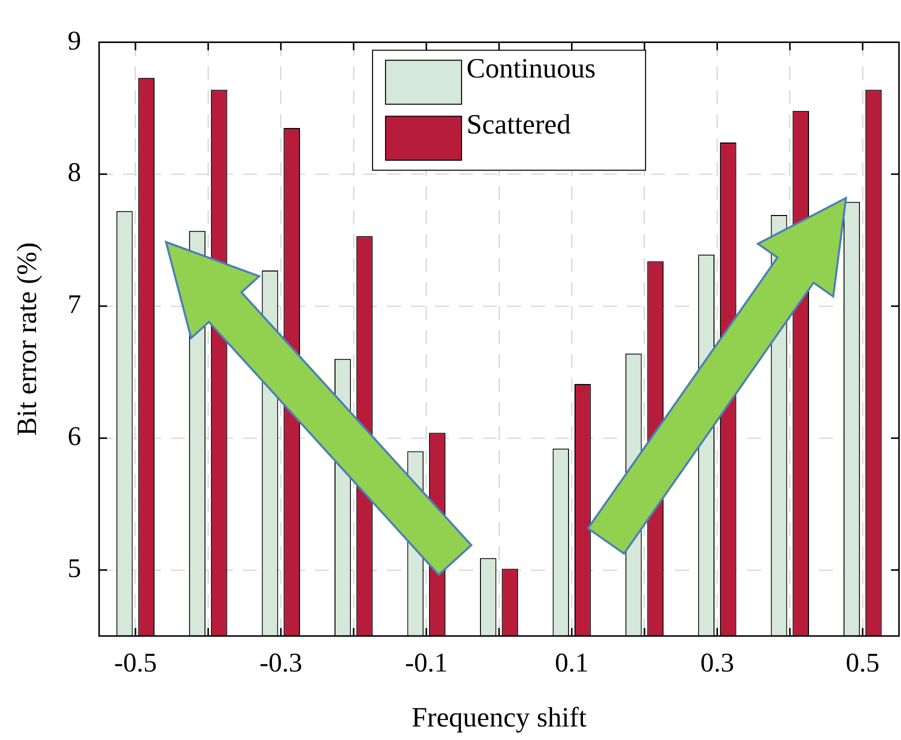  What do you see at coordinates (281, 662) in the screenshot?
I see `x-tick-label: -0.3` at bounding box center [281, 662].